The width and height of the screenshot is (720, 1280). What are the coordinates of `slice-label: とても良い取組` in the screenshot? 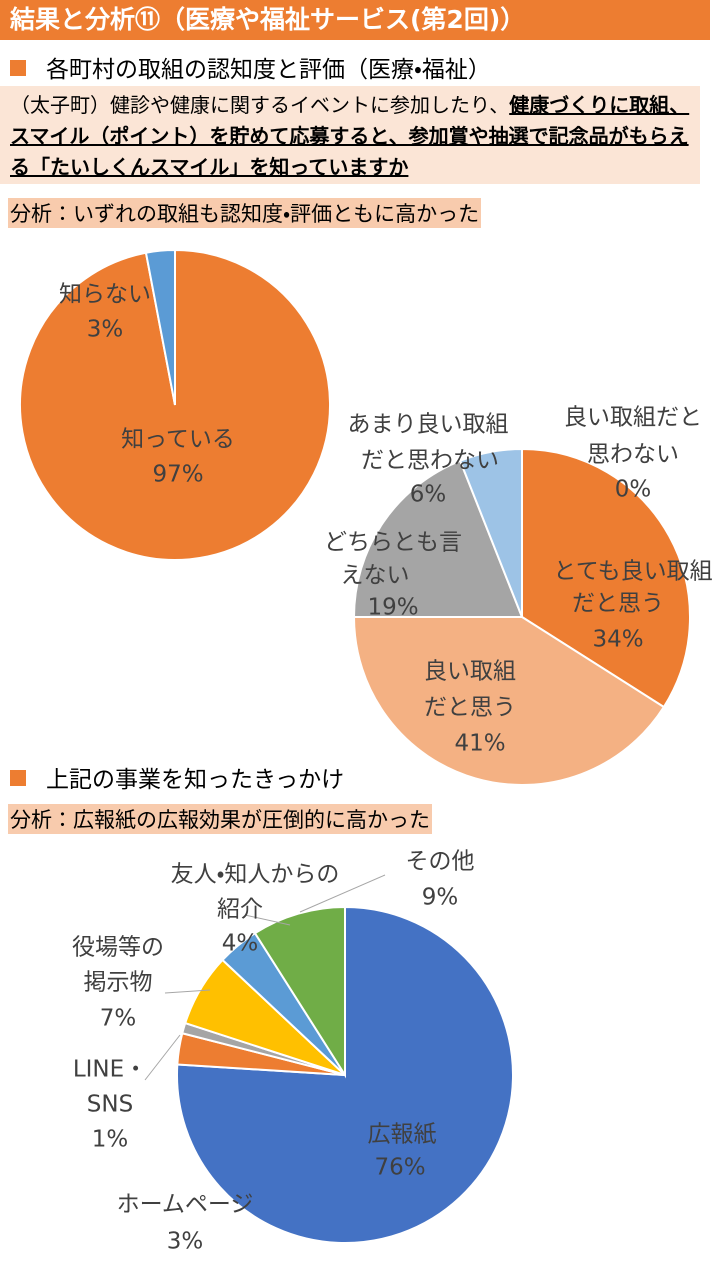 It's located at (632, 572).